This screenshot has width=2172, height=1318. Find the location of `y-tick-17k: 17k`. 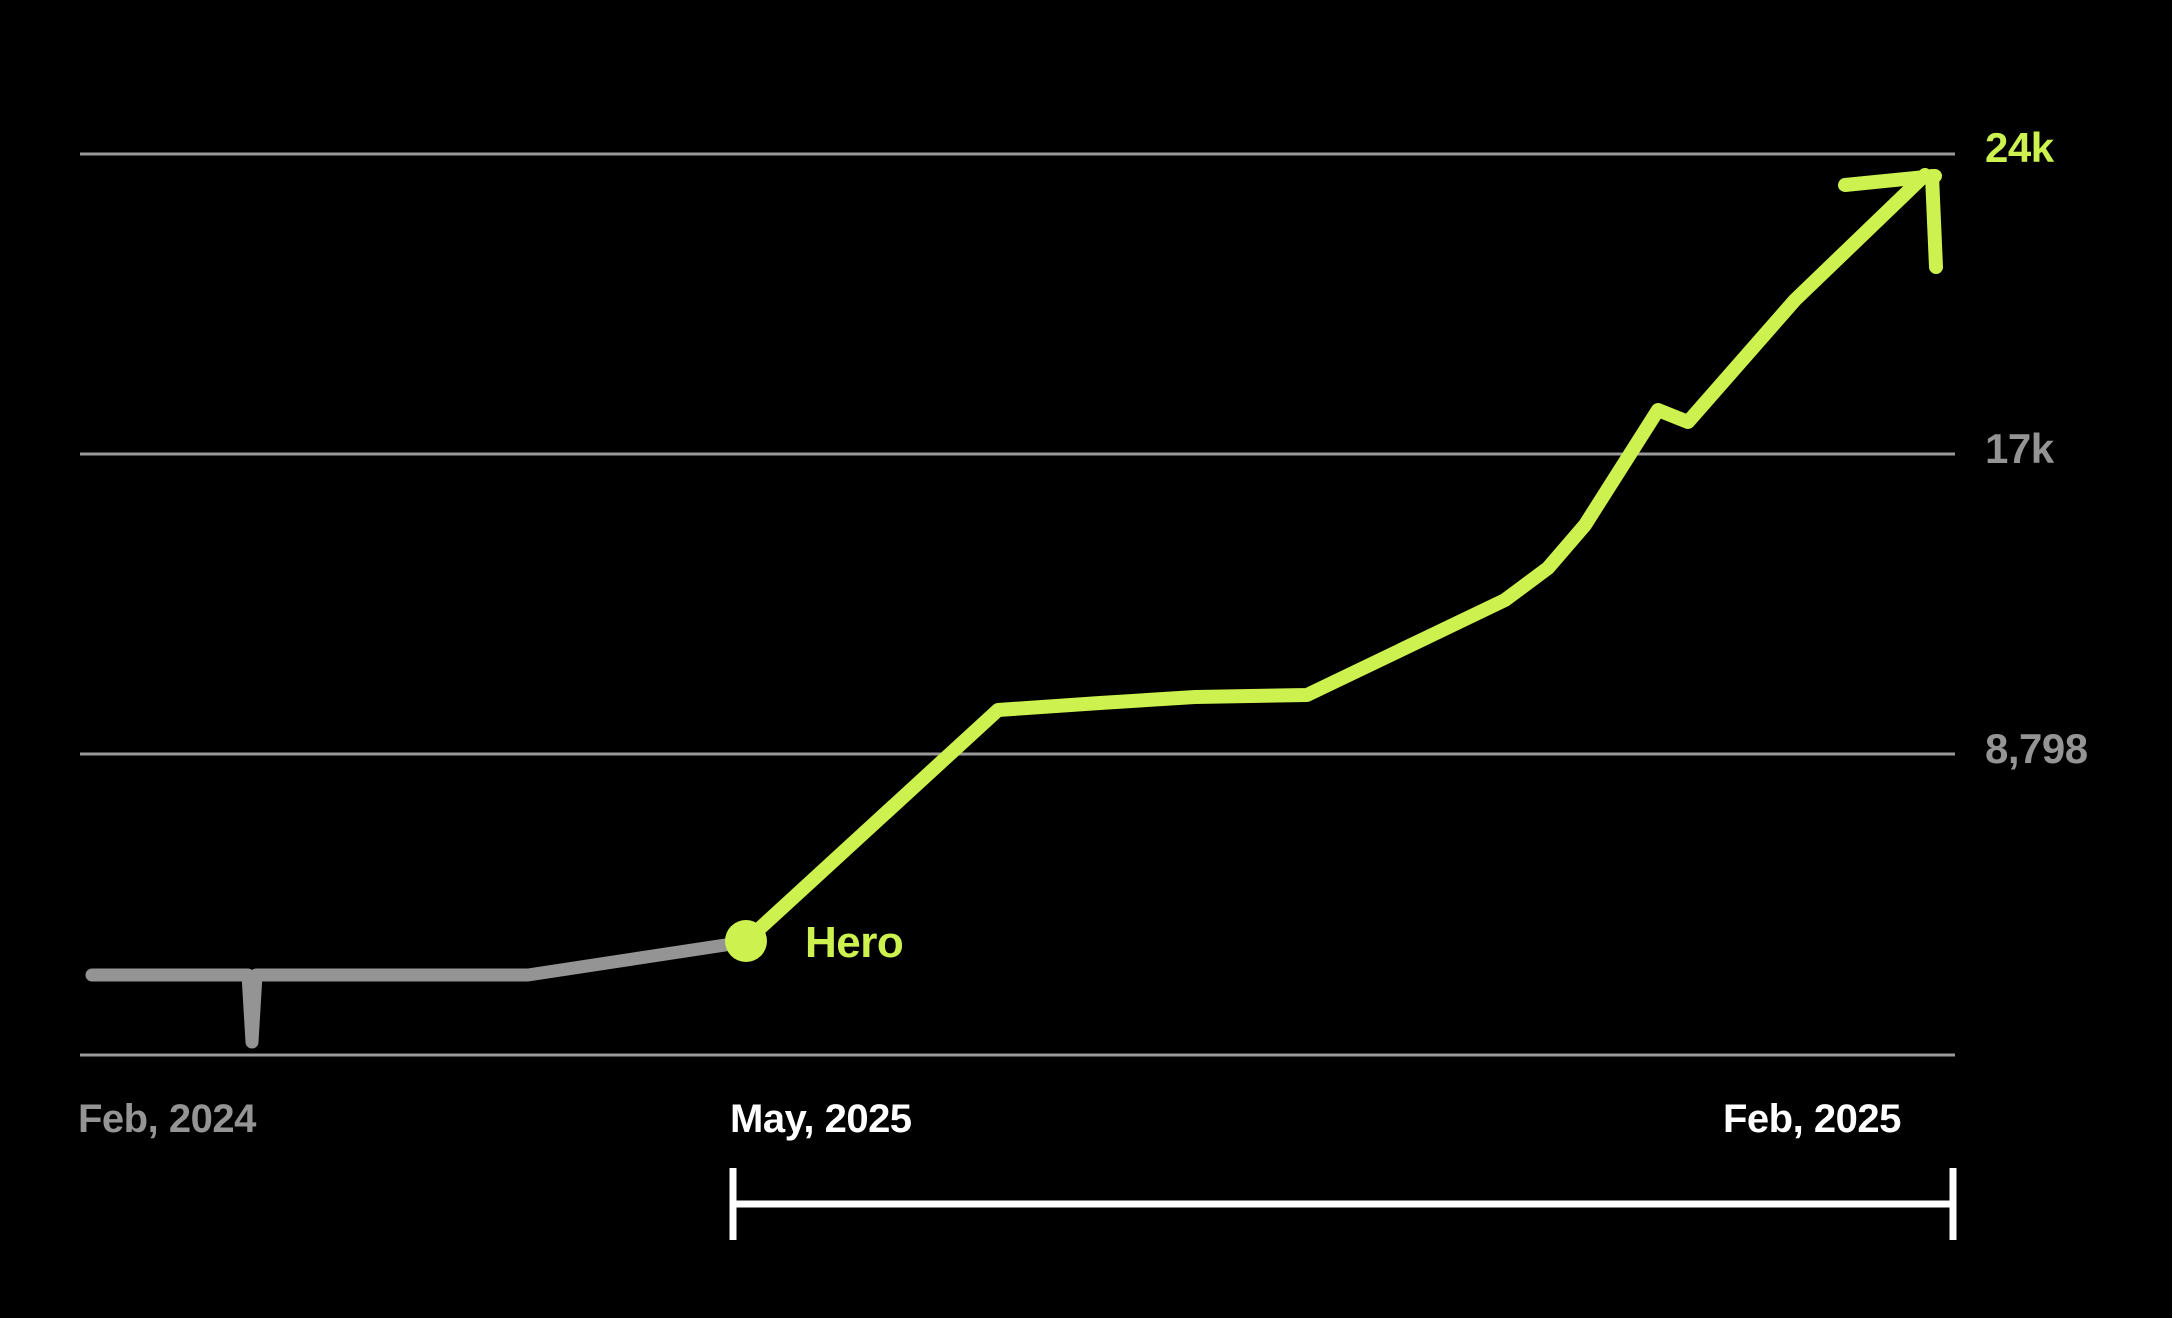

y-tick-17k: 17k is located at coordinates (2019, 448).